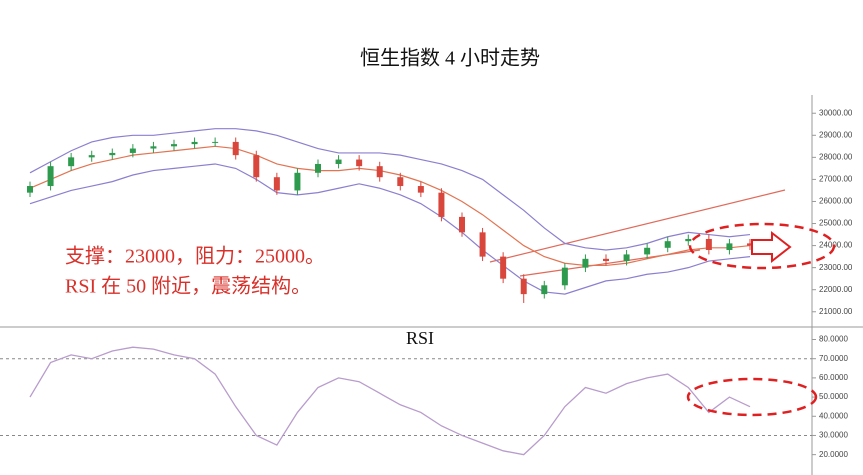 This screenshot has width=863, height=475. Describe the element at coordinates (836, 267) in the screenshot. I see `y-tick-label: 23000.00` at that location.